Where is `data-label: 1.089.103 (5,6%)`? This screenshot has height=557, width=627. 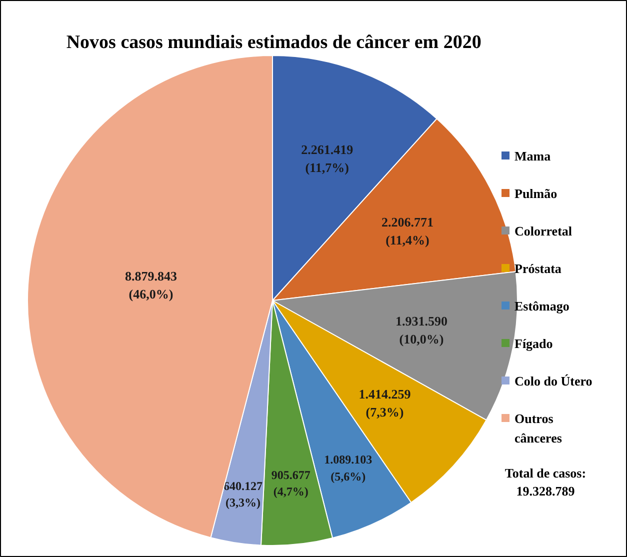 data-label: 1.089.103 (5,6%) is located at coordinates (348, 468).